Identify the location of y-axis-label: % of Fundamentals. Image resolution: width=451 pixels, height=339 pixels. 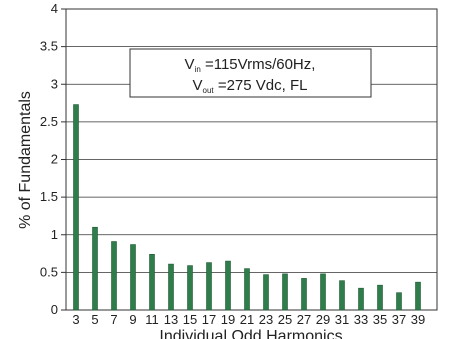
(25, 160).